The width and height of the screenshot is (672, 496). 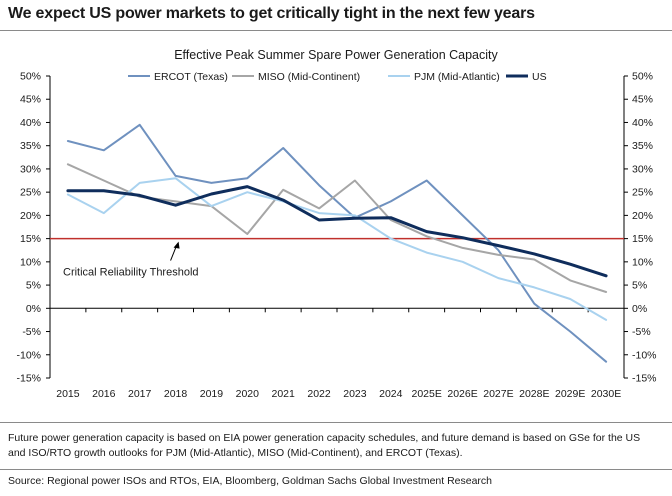 What do you see at coordinates (30, 239) in the screenshot?
I see `y-tick-label-left: 15%` at bounding box center [30, 239].